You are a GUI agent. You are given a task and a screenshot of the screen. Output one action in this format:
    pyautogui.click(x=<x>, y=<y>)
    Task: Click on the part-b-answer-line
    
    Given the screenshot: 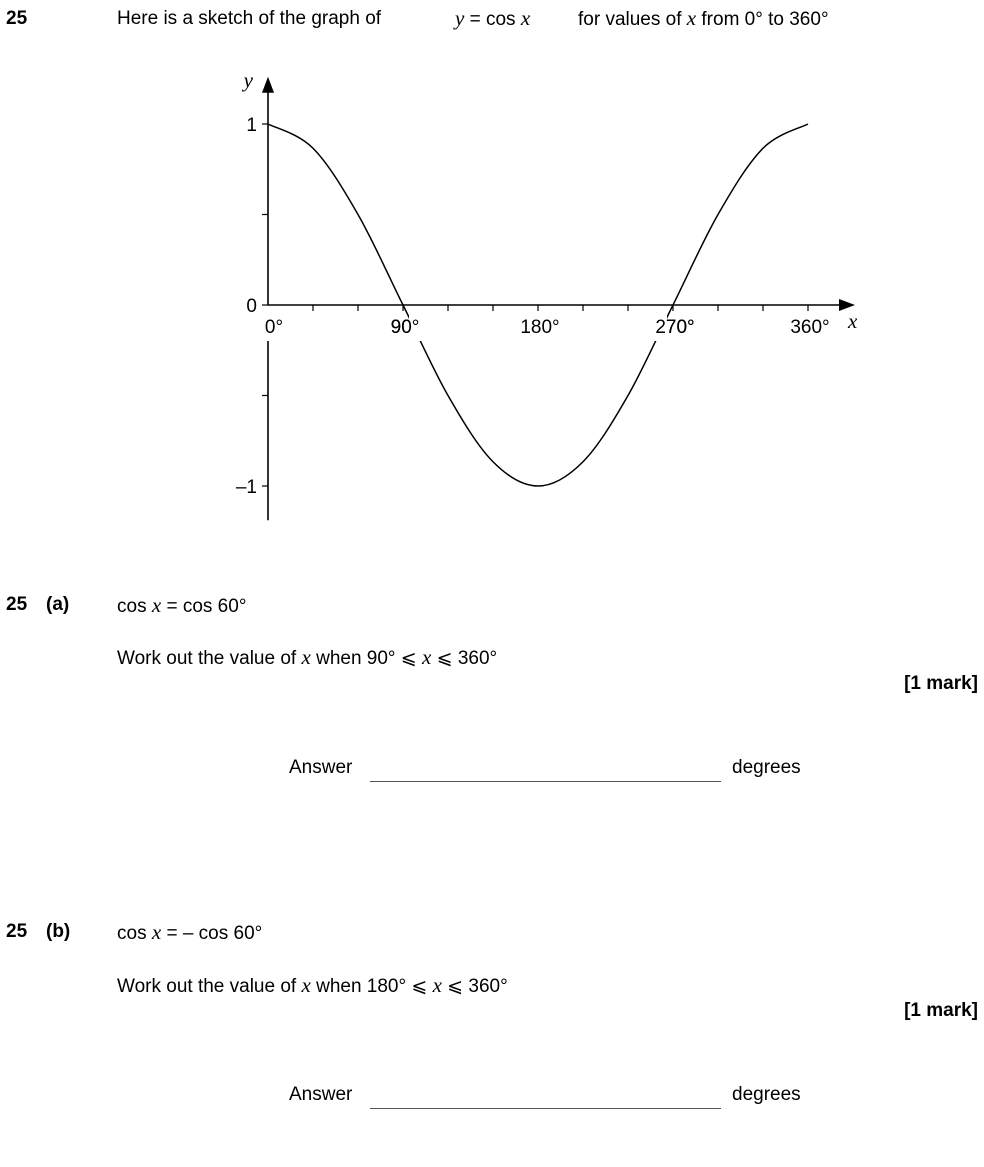 What is the action you would take?
    pyautogui.click(x=545, y=1108)
    